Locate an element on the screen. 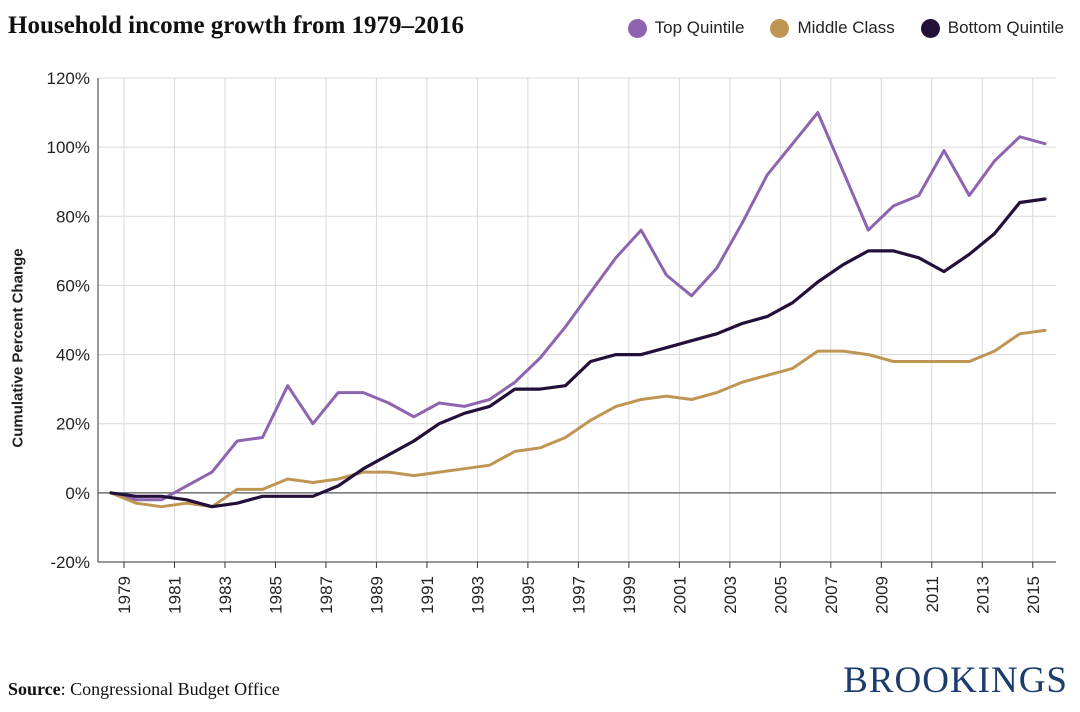 Image resolution: width=1080 pixels, height=712 pixels. y-tick-label: 60% is located at coordinates (73, 285).